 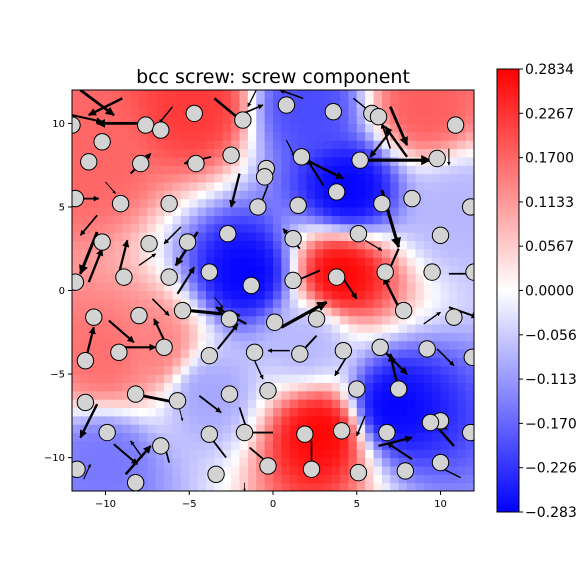 What do you see at coordinates (549, 203) in the screenshot?
I see `colorbar-tick-label: 0.1133` at bounding box center [549, 203].